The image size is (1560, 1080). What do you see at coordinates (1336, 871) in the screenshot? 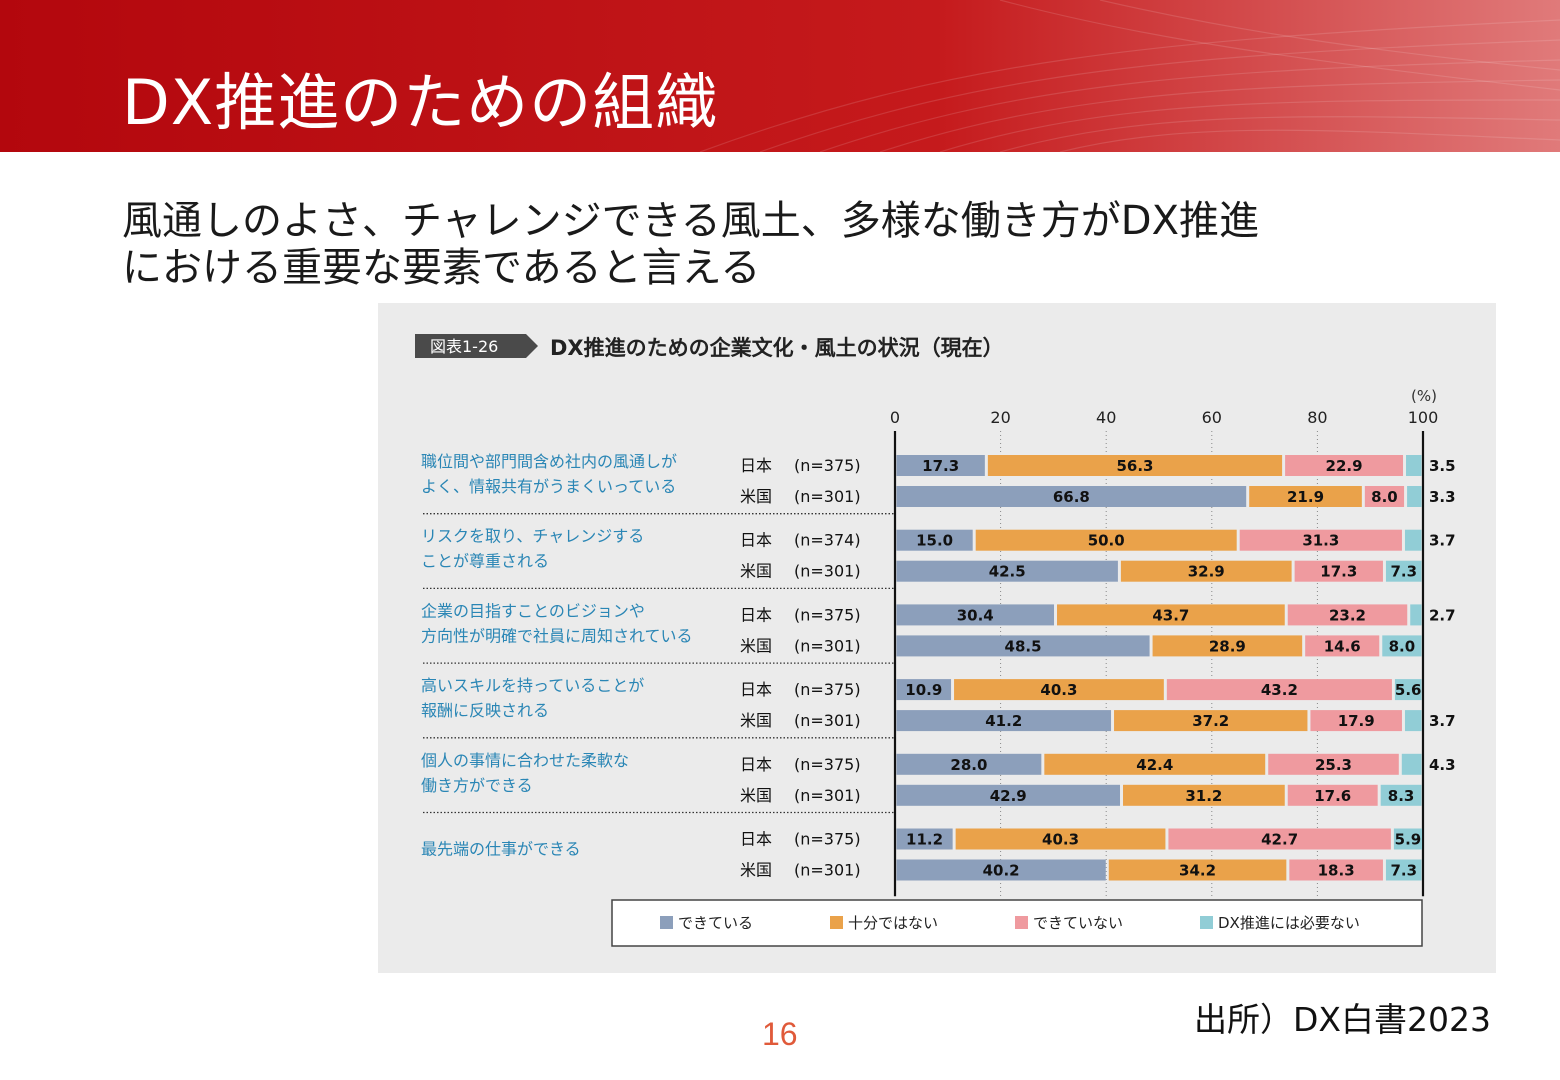
I see `data-label: 18.3` at bounding box center [1336, 871].